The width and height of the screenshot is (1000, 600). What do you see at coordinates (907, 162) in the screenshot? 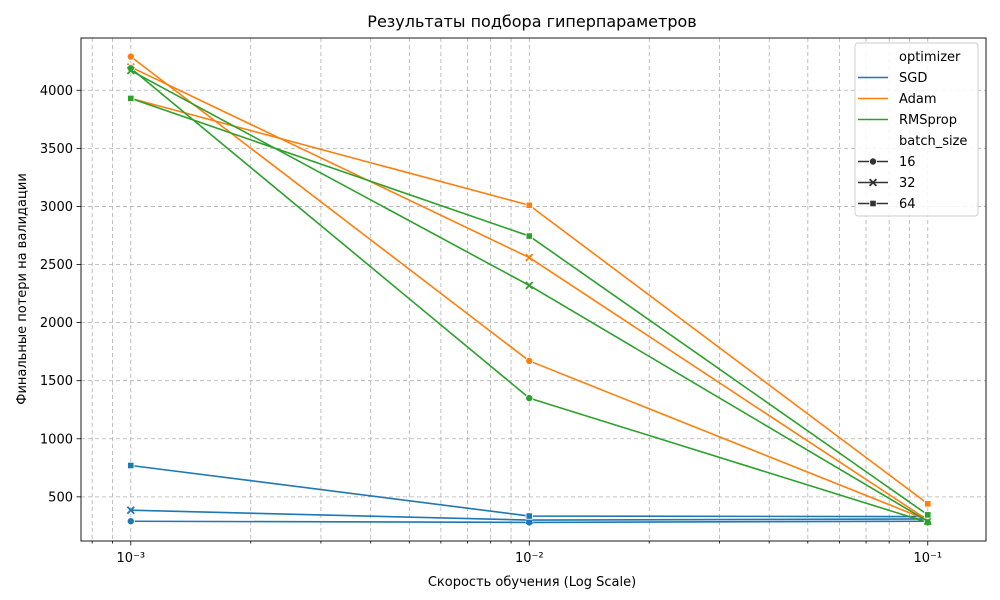
I see `legend-label: 16` at bounding box center [907, 162].